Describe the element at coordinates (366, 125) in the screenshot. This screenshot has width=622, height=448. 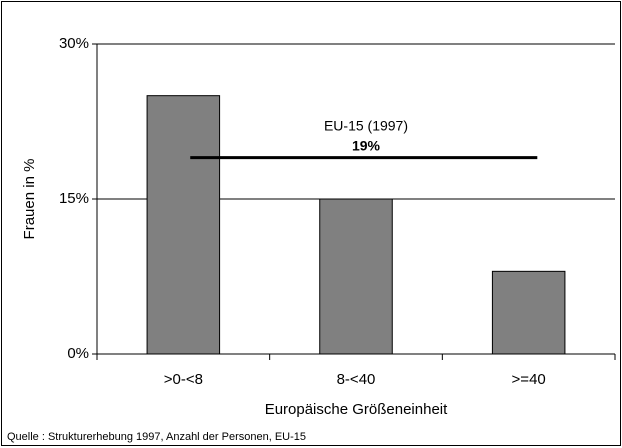
I see `reference-name: EU-15 (1997)` at that location.